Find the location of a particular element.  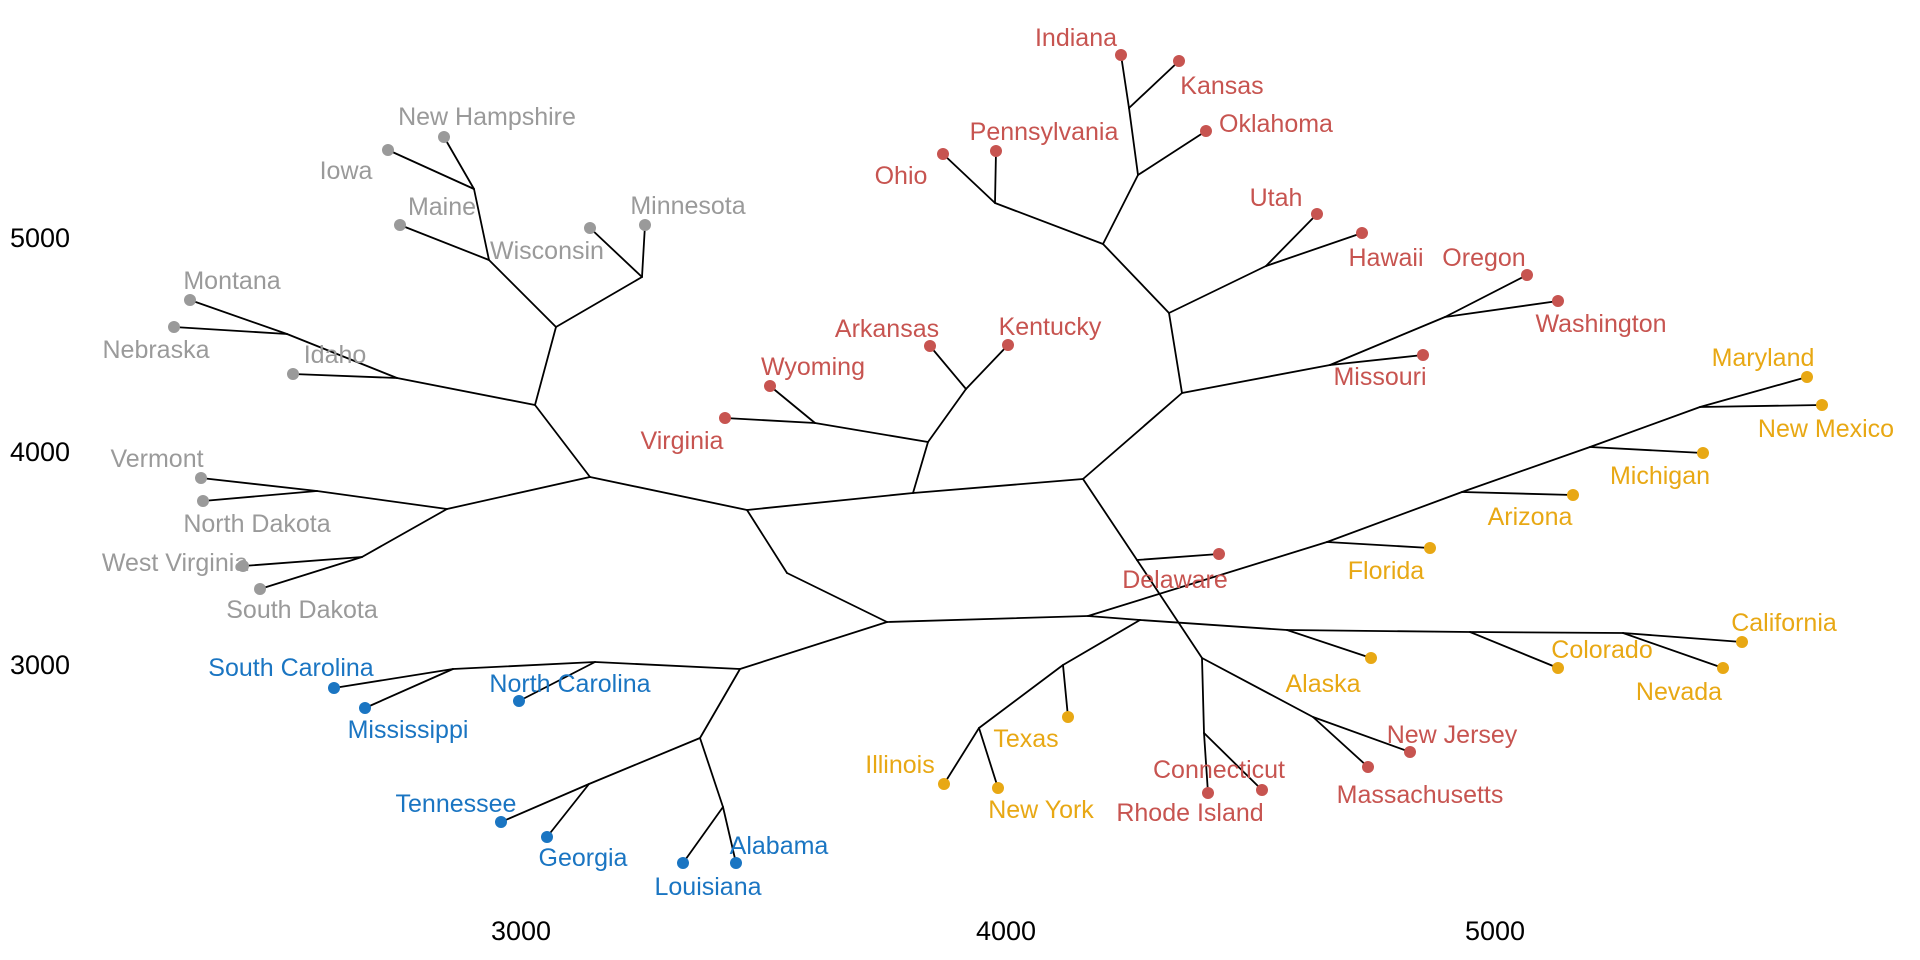

tree-edge-g10-g11 is located at coordinates (404, 533).